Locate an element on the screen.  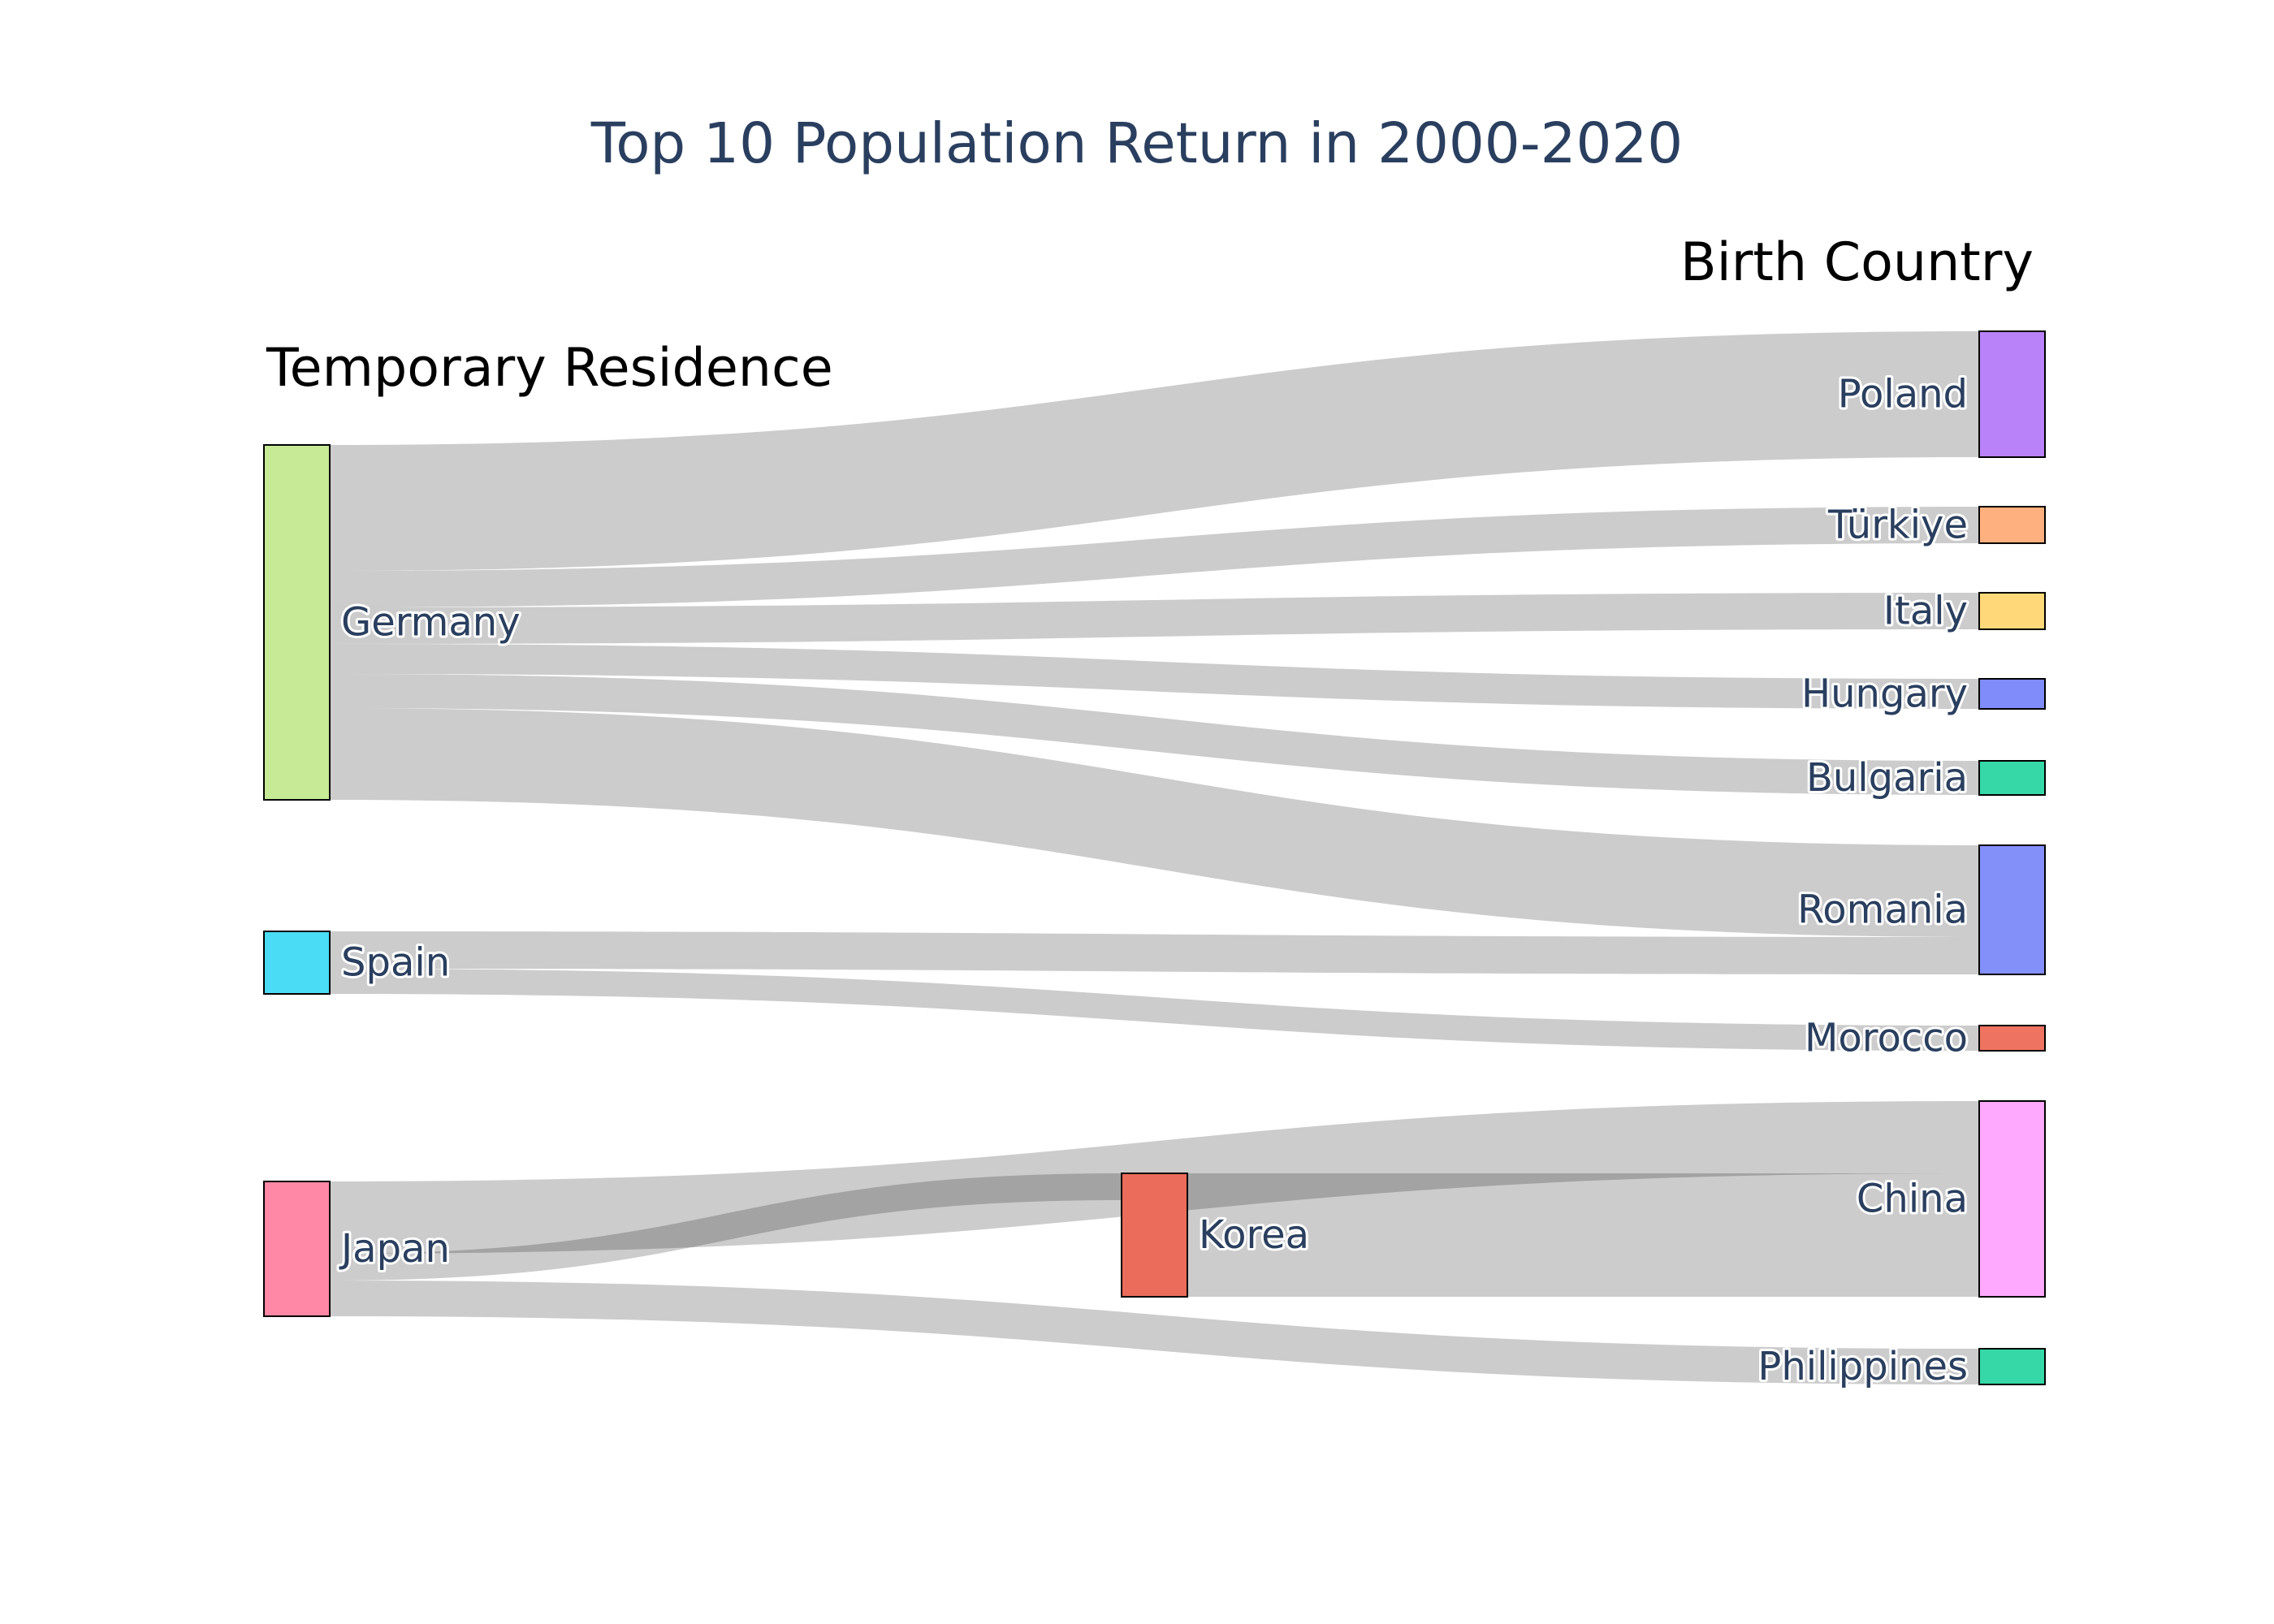
link-germany-to-romania is located at coordinates (1155, 823).